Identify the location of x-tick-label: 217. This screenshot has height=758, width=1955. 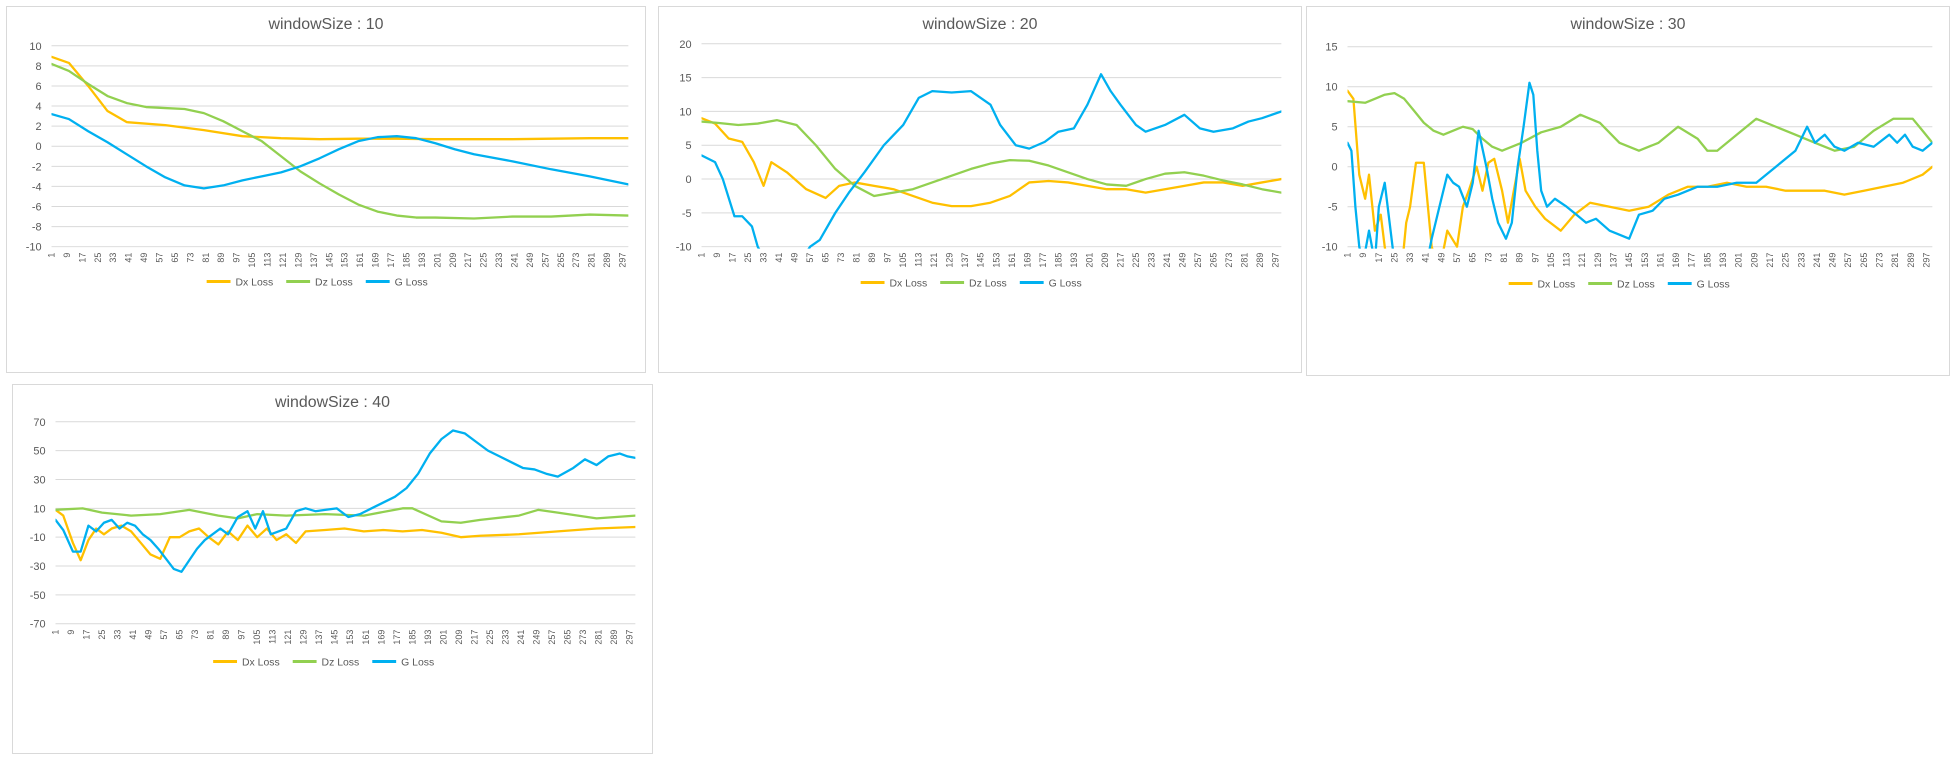
(1120, 260).